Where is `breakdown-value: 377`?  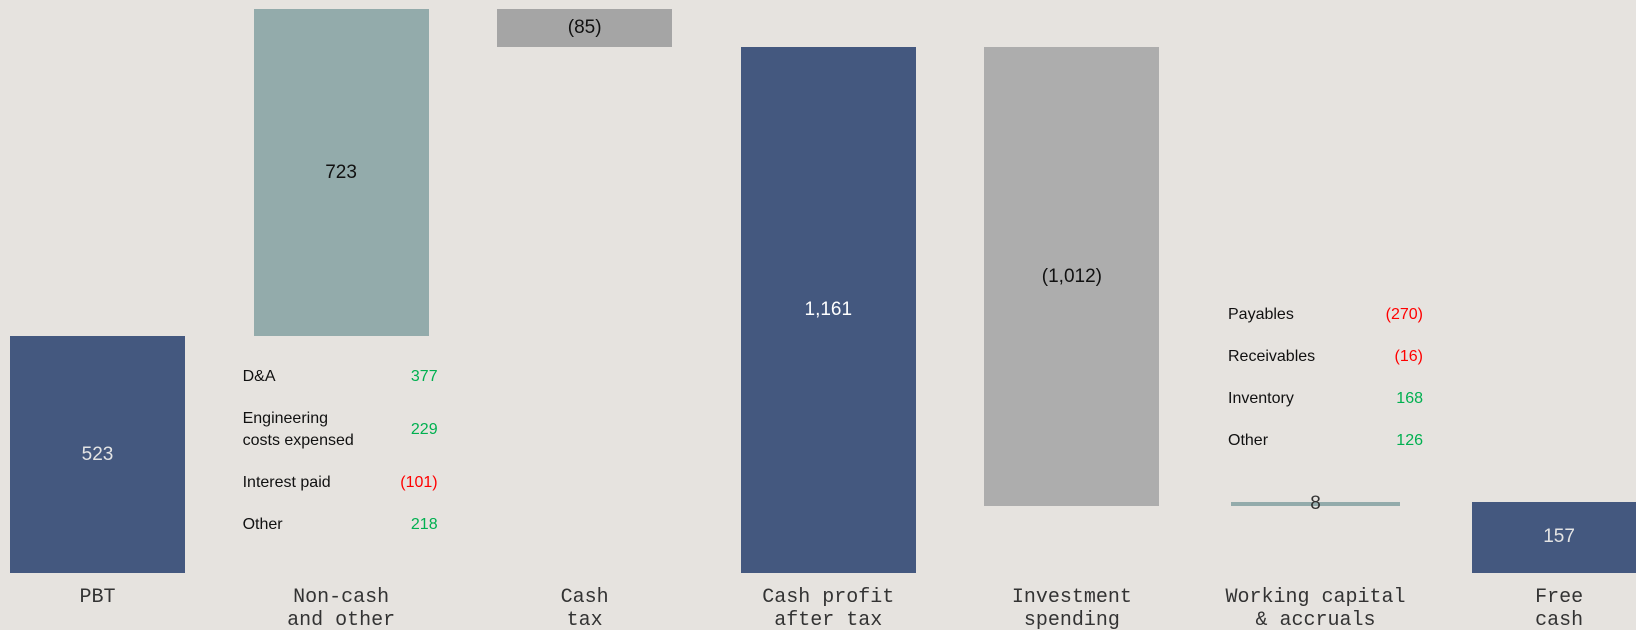 breakdown-value: 377 is located at coordinates (424, 377).